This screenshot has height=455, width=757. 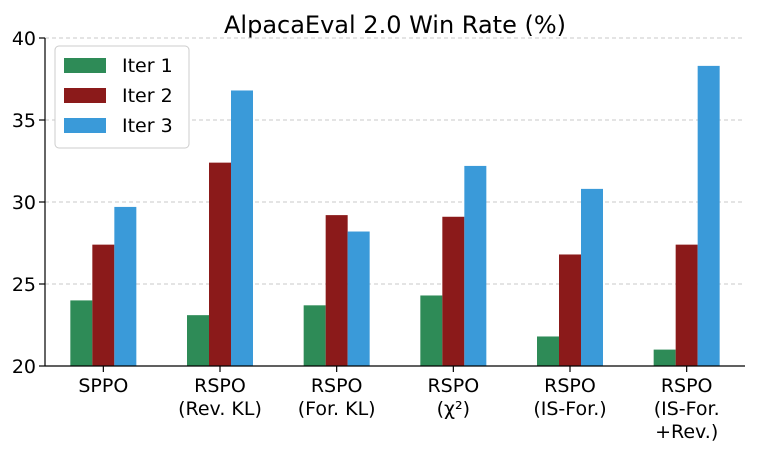 I want to click on x-tick-label: RSPO (For. KL), so click(x=337, y=397).